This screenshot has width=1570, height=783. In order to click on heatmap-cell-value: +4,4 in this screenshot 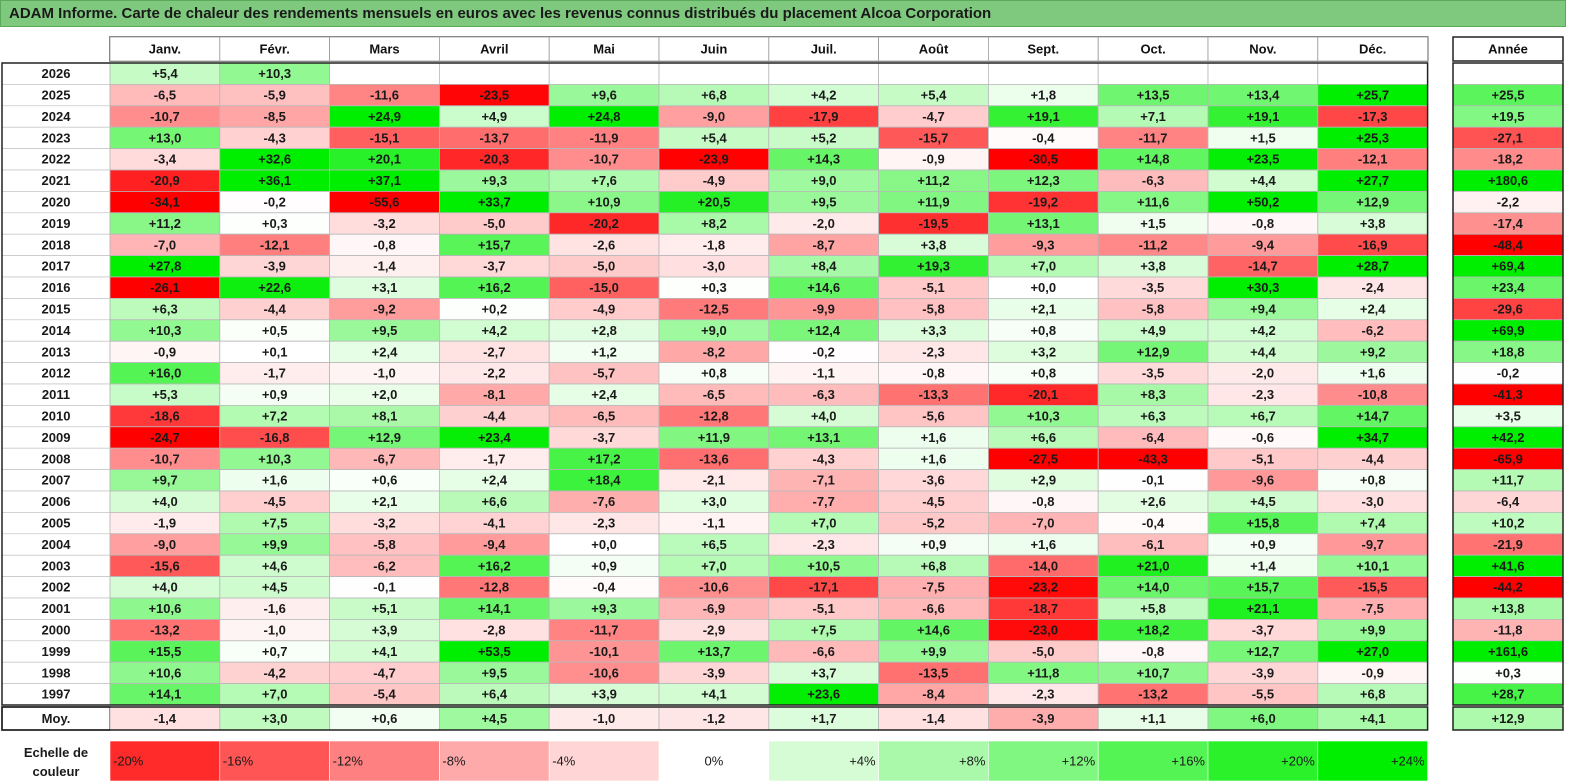, I will do `click(1263, 351)`.